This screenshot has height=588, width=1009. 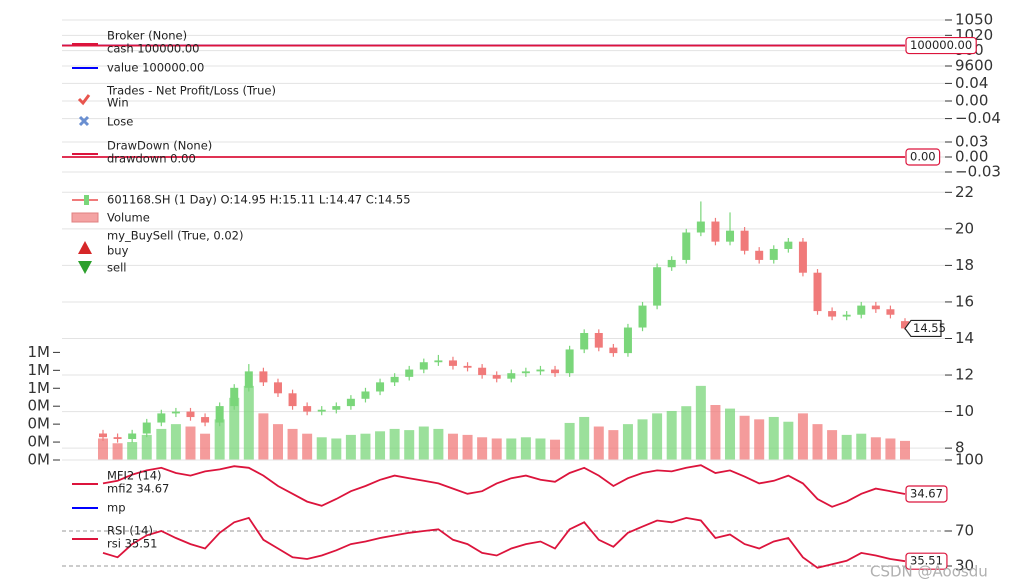 What do you see at coordinates (120, 122) in the screenshot?
I see `legend-label: Lose` at bounding box center [120, 122].